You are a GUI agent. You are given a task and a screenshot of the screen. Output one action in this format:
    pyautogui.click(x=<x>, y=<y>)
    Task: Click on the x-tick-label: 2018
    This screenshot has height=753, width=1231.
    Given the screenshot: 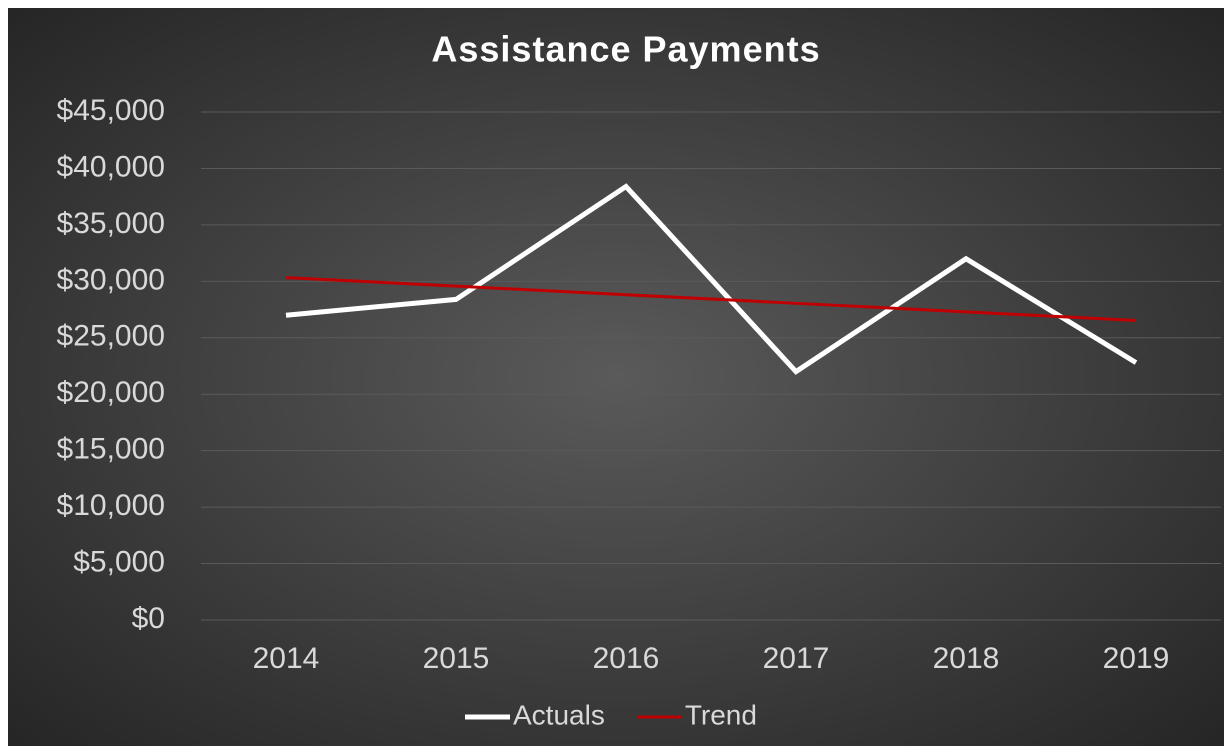 What is the action you would take?
    pyautogui.click(x=966, y=658)
    